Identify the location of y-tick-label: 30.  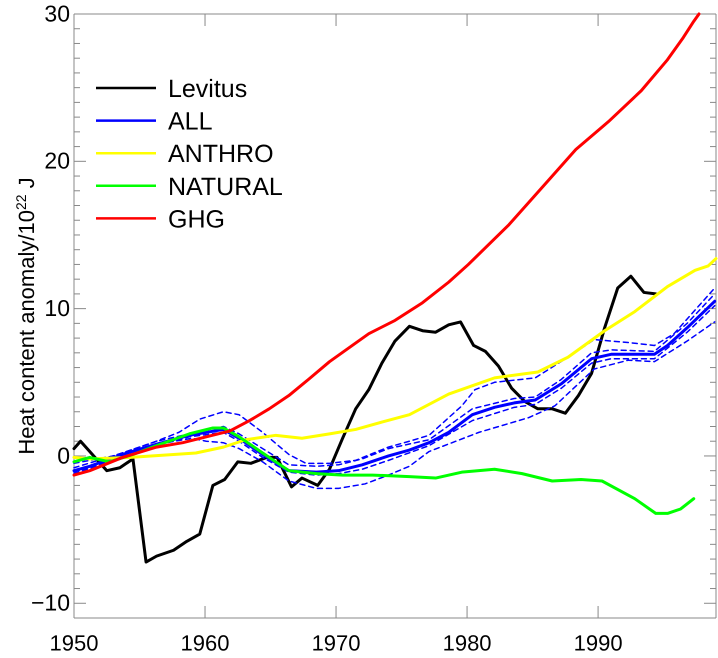
(57, 13).